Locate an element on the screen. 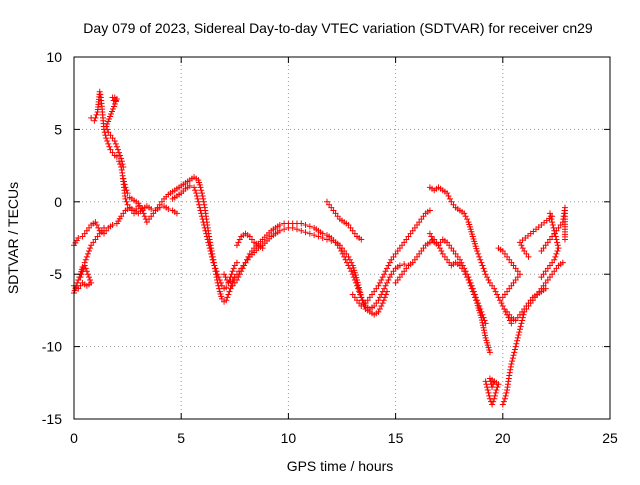 This screenshot has width=640, height=485. x-tick-label: 10 is located at coordinates (289, 438).